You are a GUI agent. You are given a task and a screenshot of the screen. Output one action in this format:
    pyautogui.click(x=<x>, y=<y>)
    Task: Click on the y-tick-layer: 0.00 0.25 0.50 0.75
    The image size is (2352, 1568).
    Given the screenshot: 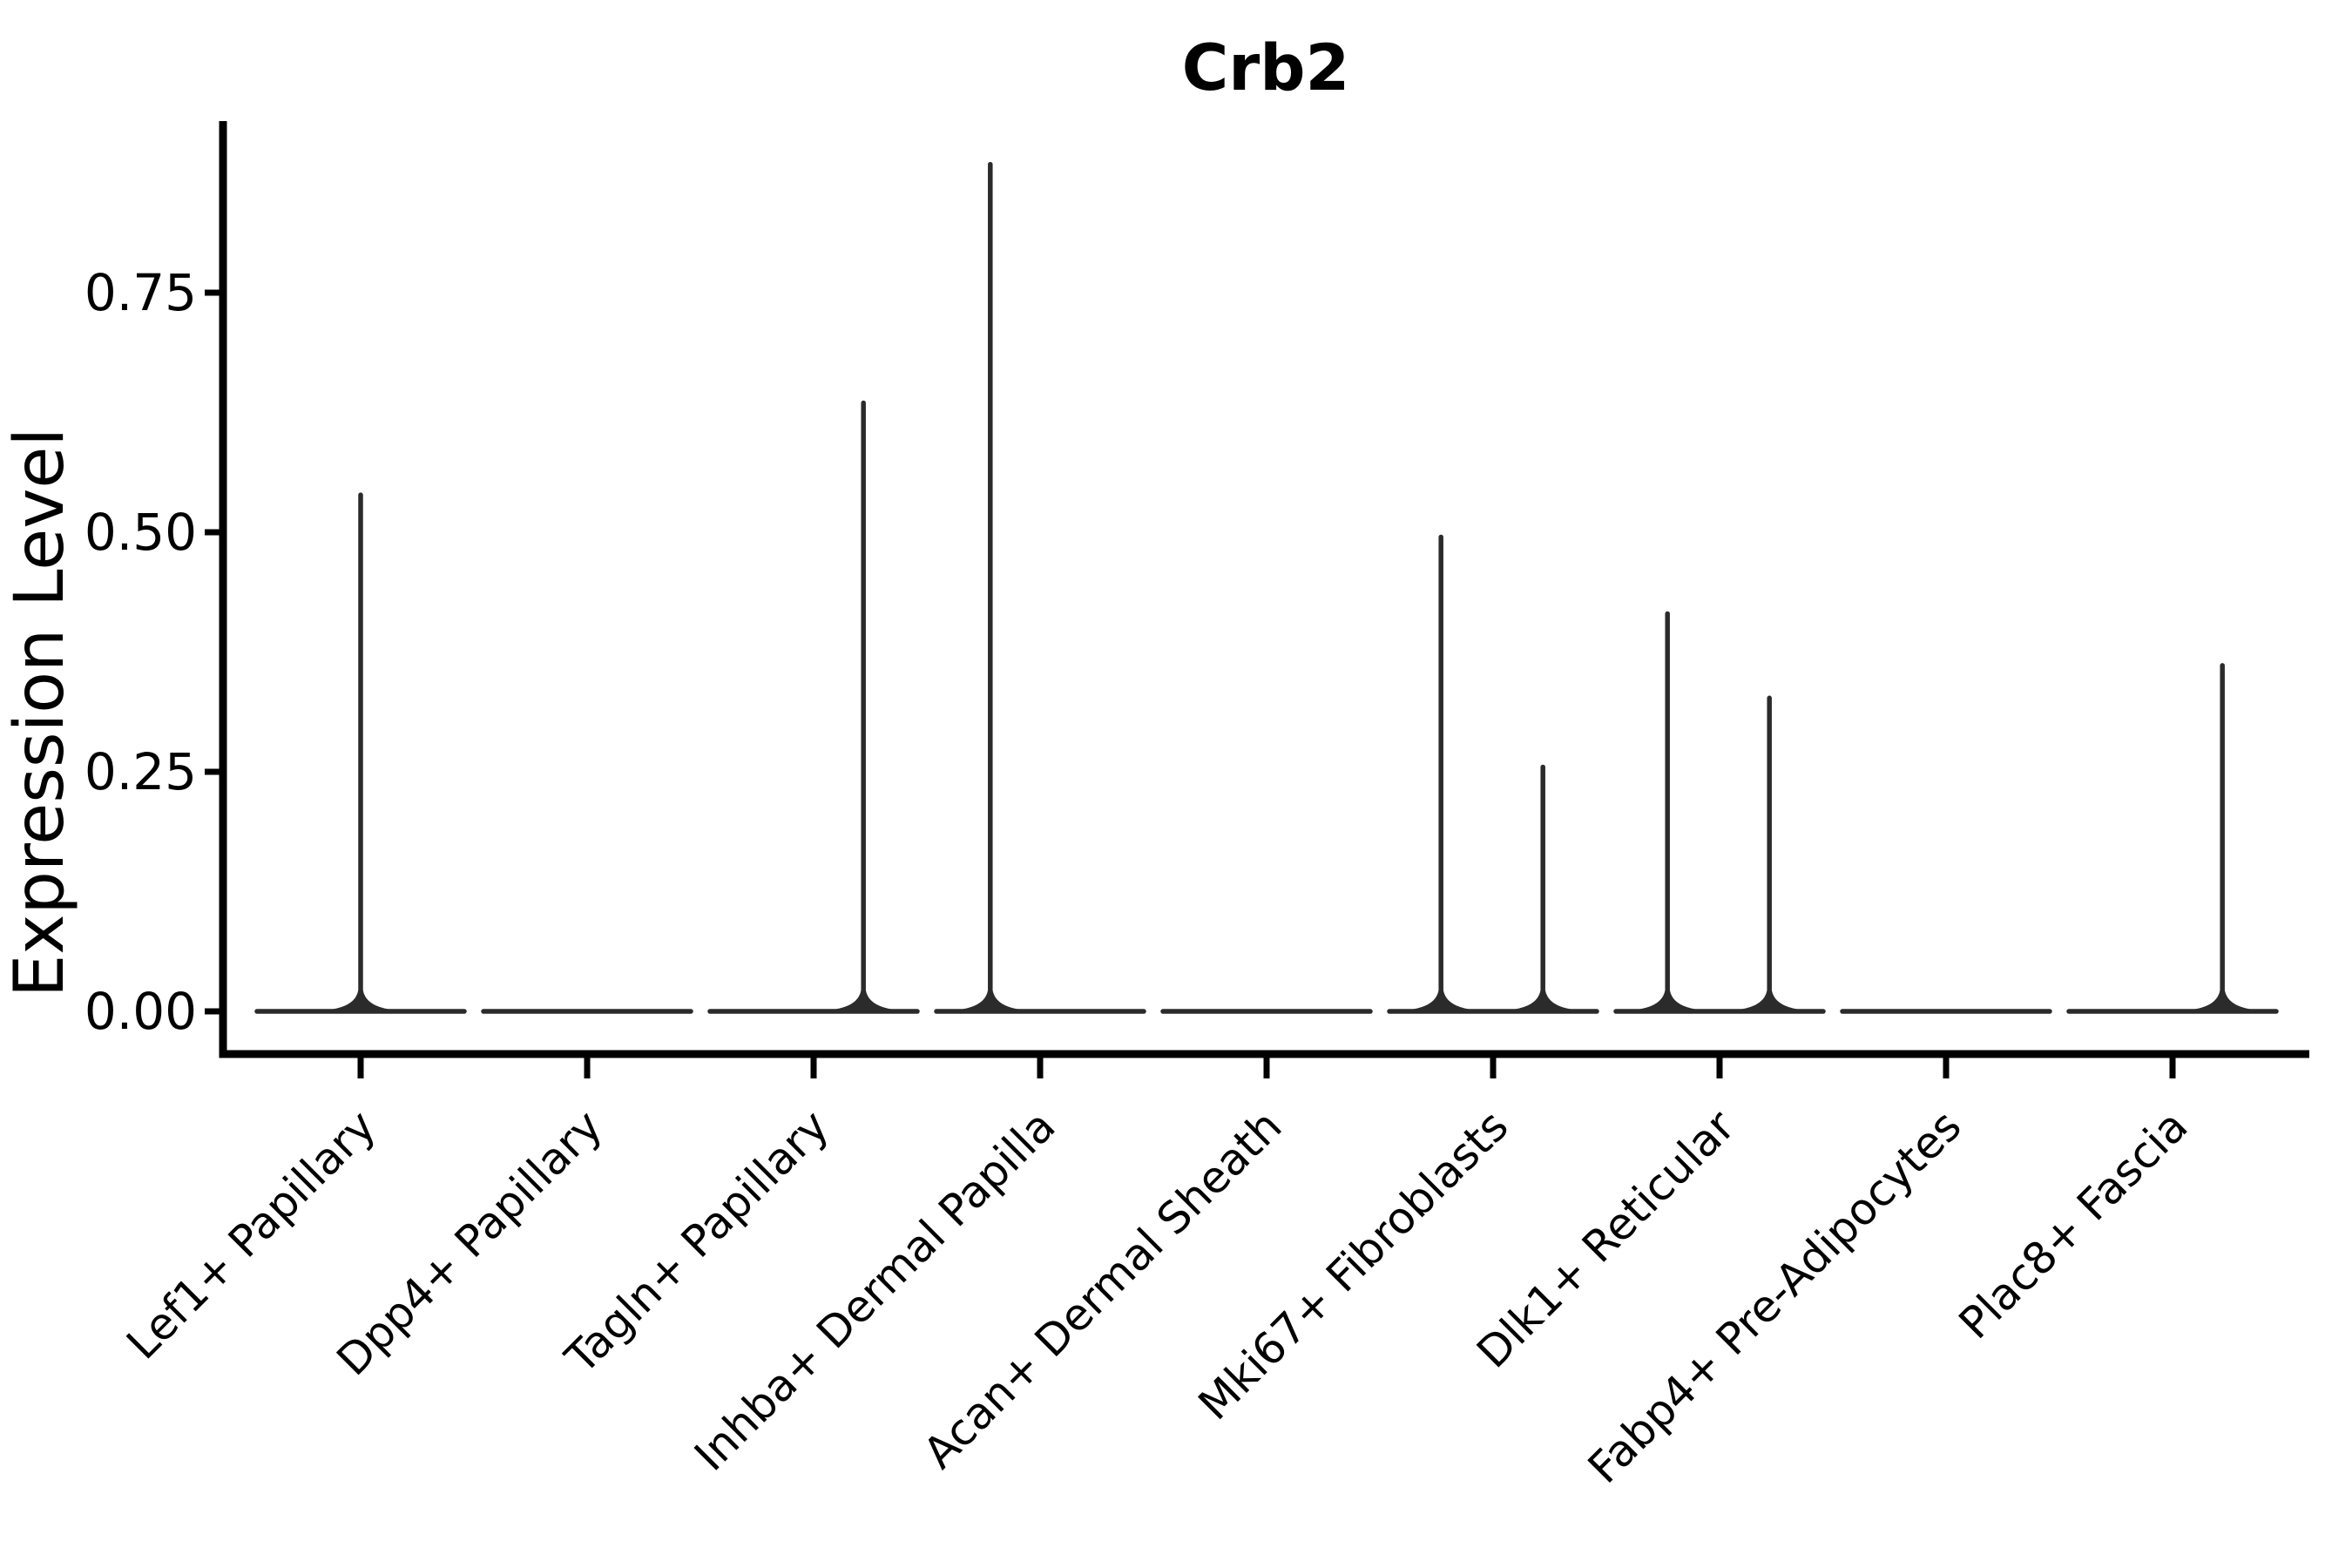 What is the action you would take?
    pyautogui.click(x=152, y=652)
    